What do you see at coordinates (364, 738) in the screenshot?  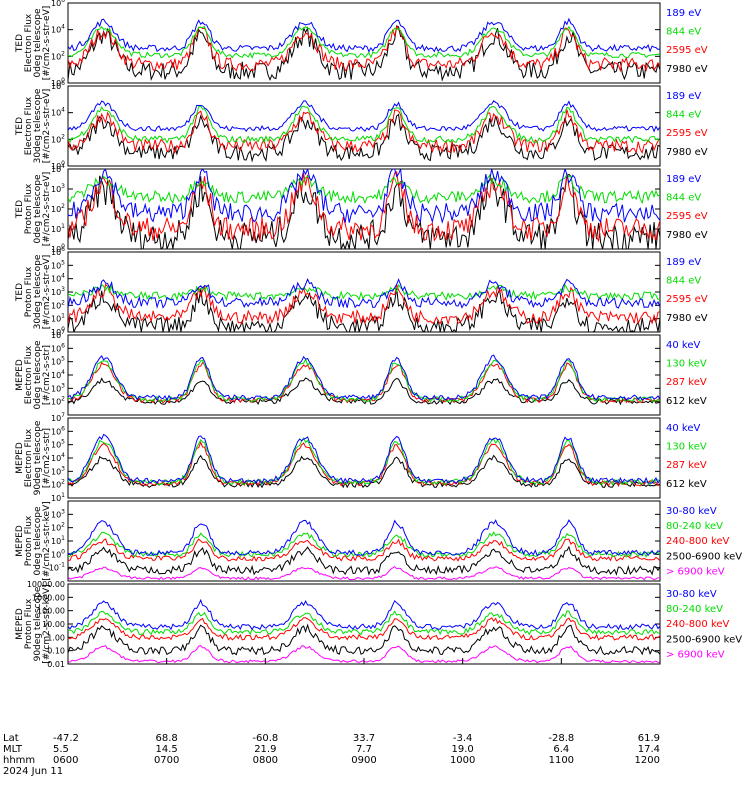 I see `x-tick-label: 33.7` at bounding box center [364, 738].